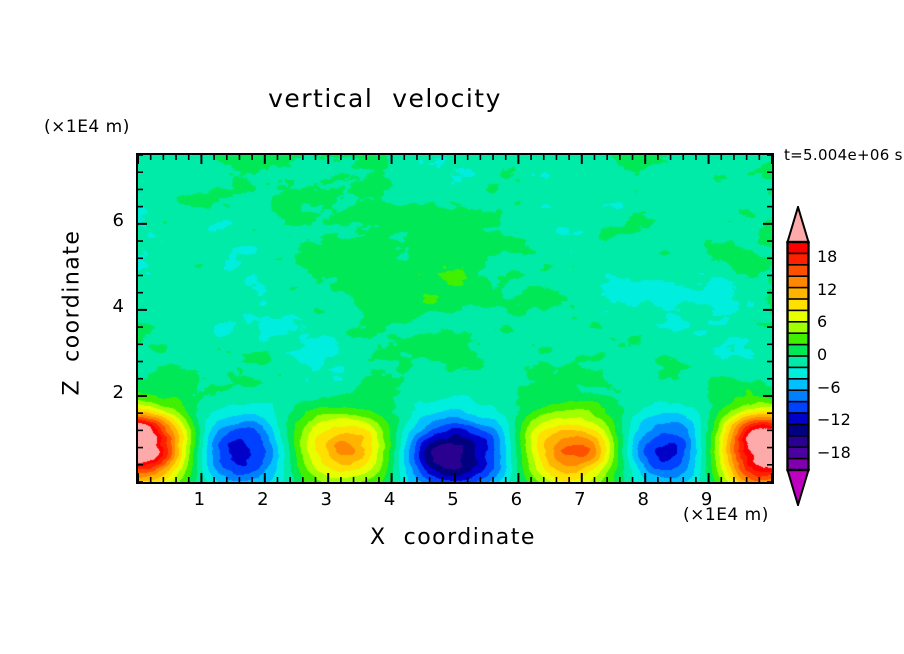 The width and height of the screenshot is (904, 654). I want to click on x-tick-label: 4, so click(389, 499).